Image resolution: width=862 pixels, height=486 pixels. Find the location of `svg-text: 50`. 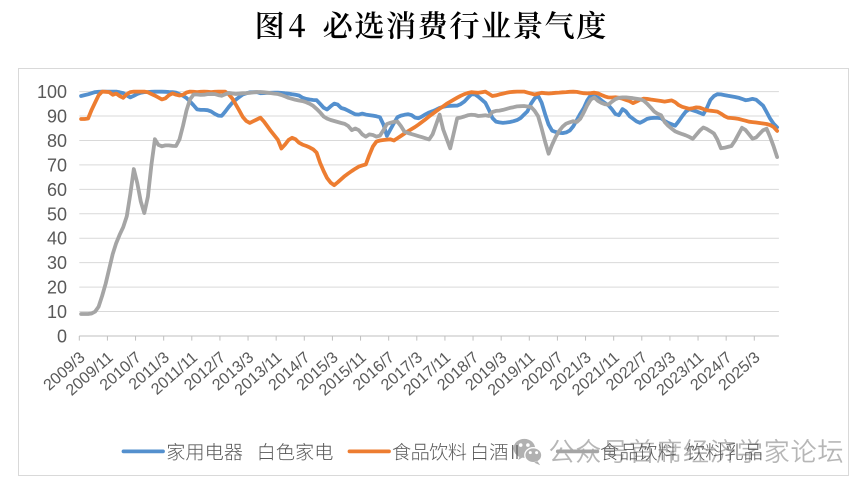

svg-text: 50 is located at coordinates (57, 214).